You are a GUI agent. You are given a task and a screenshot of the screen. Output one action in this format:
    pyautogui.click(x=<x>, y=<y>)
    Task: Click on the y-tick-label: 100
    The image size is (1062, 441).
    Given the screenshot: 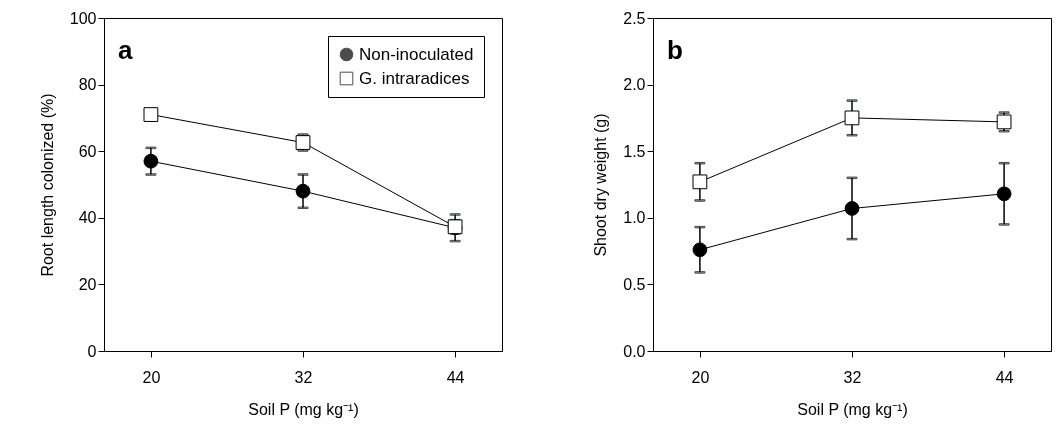 What is the action you would take?
    pyautogui.click(x=83, y=18)
    